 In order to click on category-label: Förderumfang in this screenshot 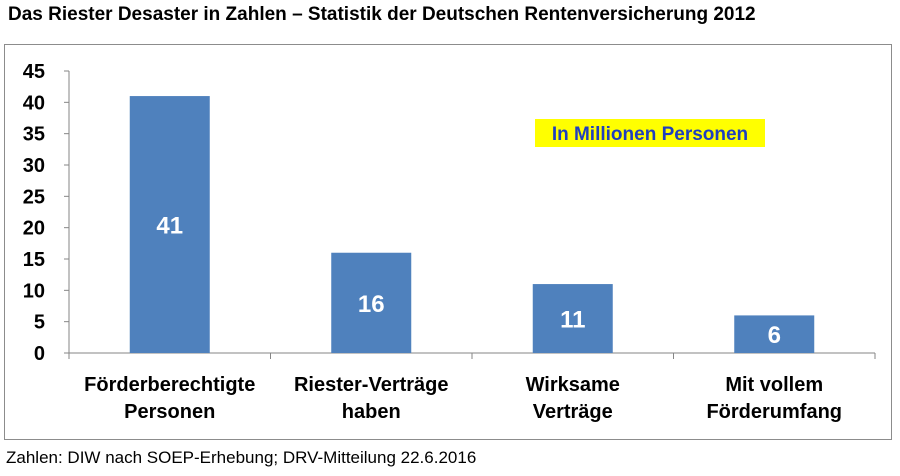, I will do `click(774, 412)`.